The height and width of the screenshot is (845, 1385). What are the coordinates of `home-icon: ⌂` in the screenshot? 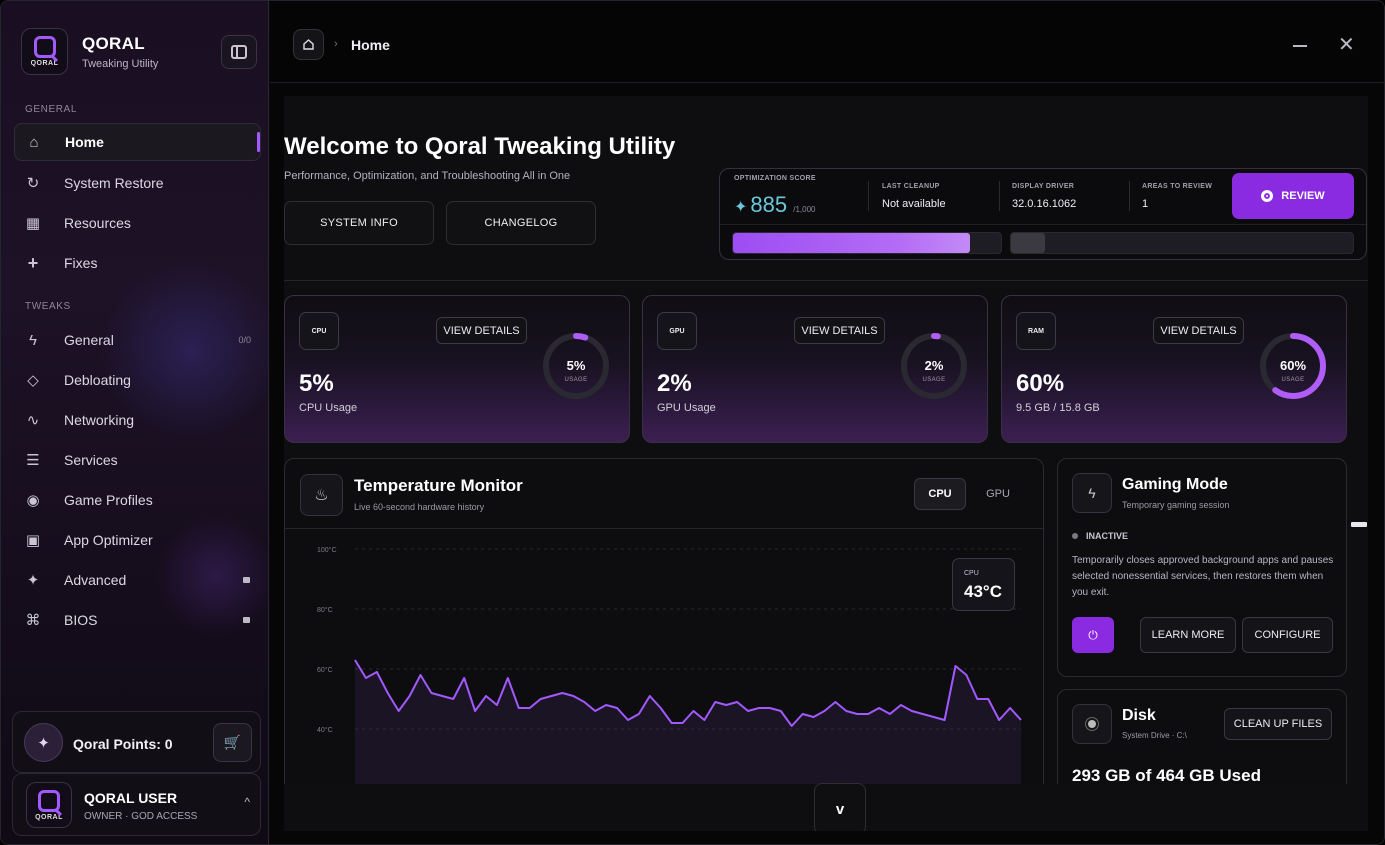 It's located at (34, 142).